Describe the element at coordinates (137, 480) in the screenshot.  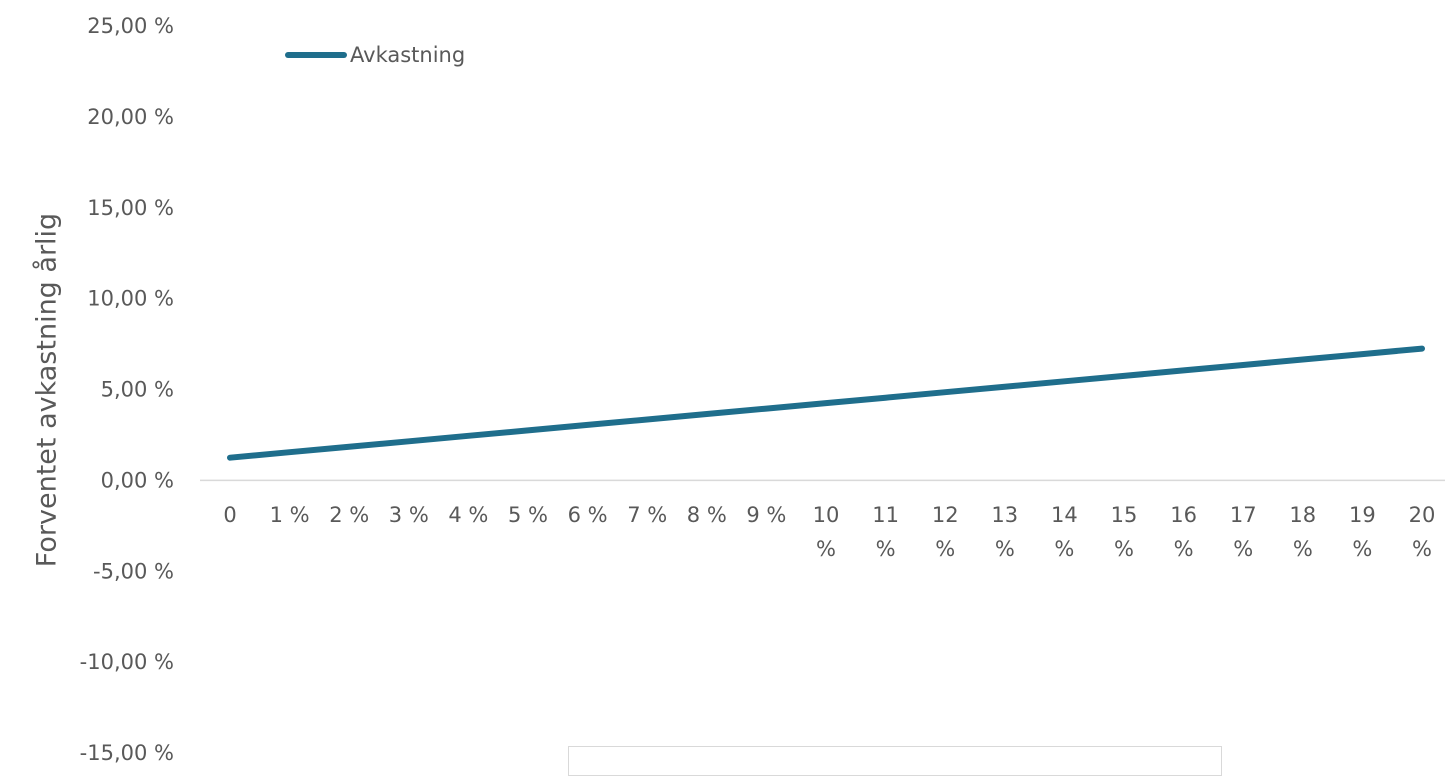
I see `y-tick-label: 0,00 %` at that location.